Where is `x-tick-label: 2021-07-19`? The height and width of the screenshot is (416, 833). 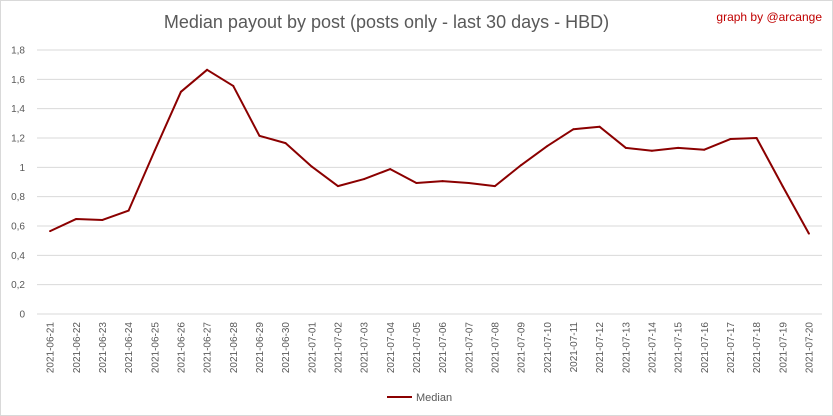 x-tick-label: 2021-07-19 is located at coordinates (783, 348).